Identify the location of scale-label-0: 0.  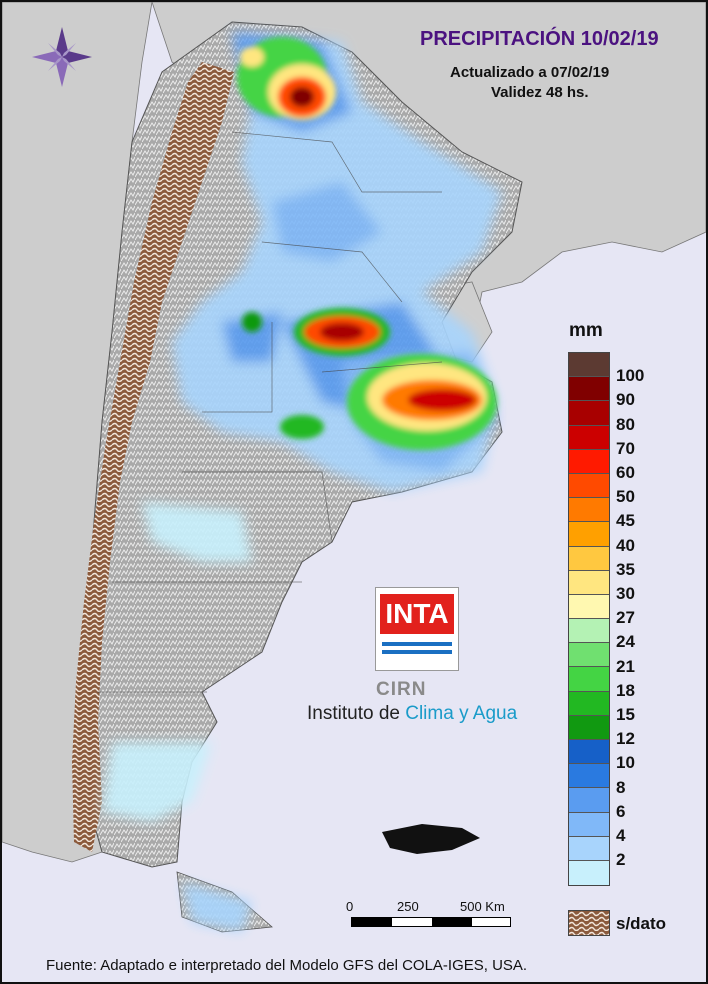
(350, 906).